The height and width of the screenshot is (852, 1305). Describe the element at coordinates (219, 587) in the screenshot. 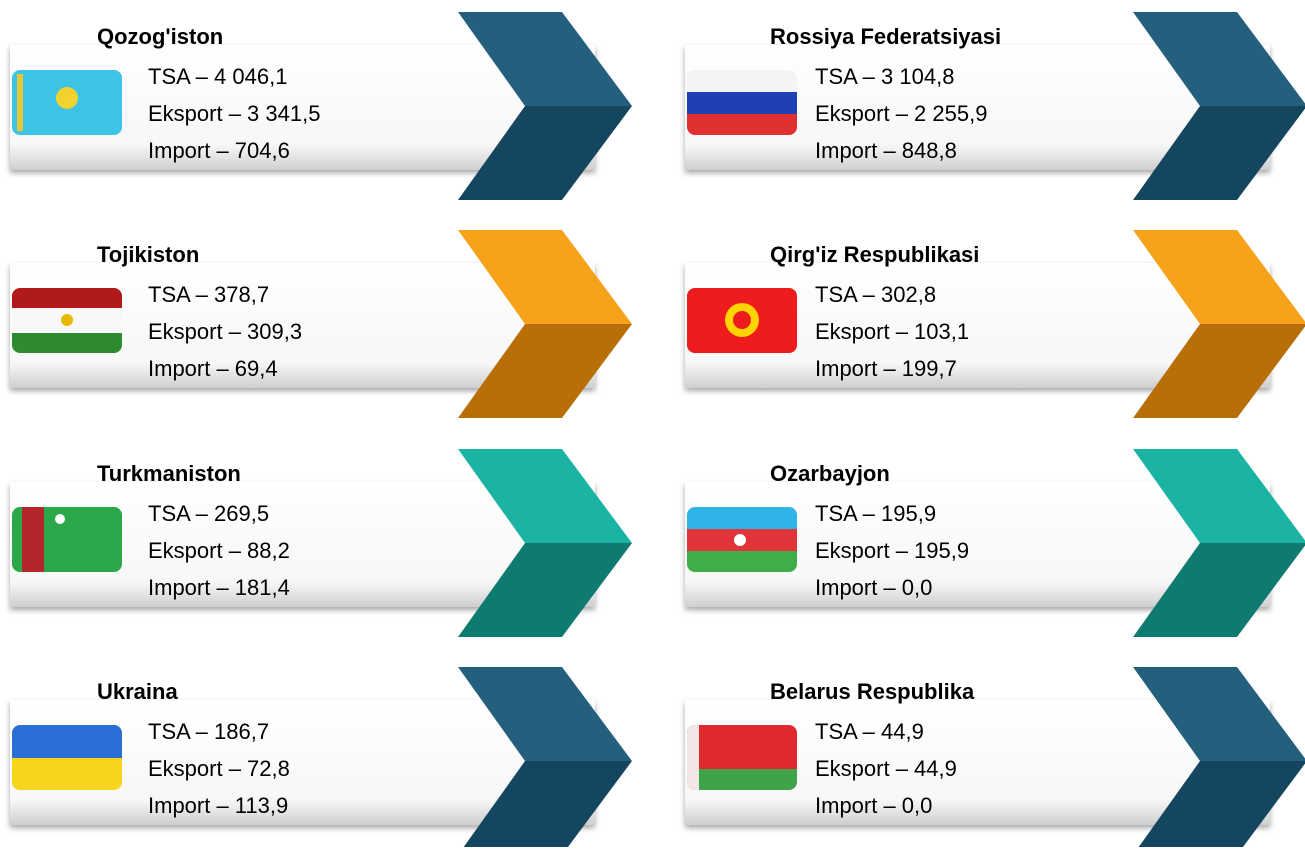

I see `card-line: Import – 181,4` at that location.